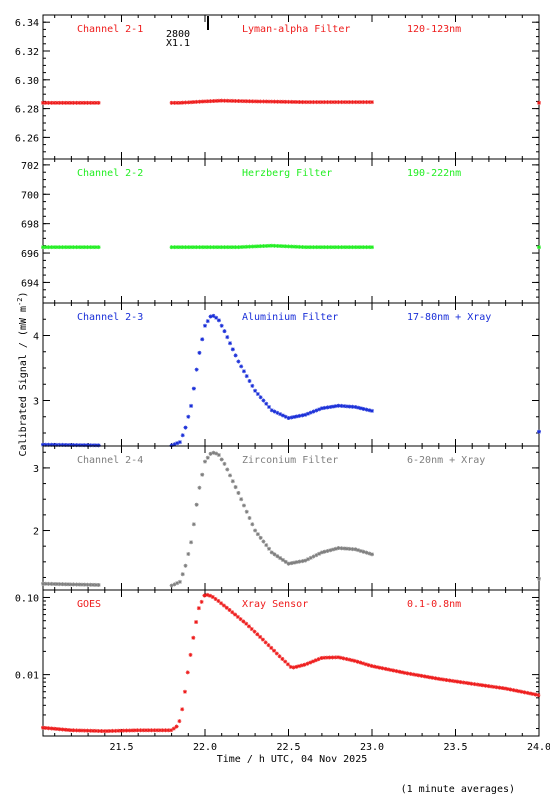  What do you see at coordinates (36, 532) in the screenshot?
I see `y-tick-label: 2` at bounding box center [36, 532].